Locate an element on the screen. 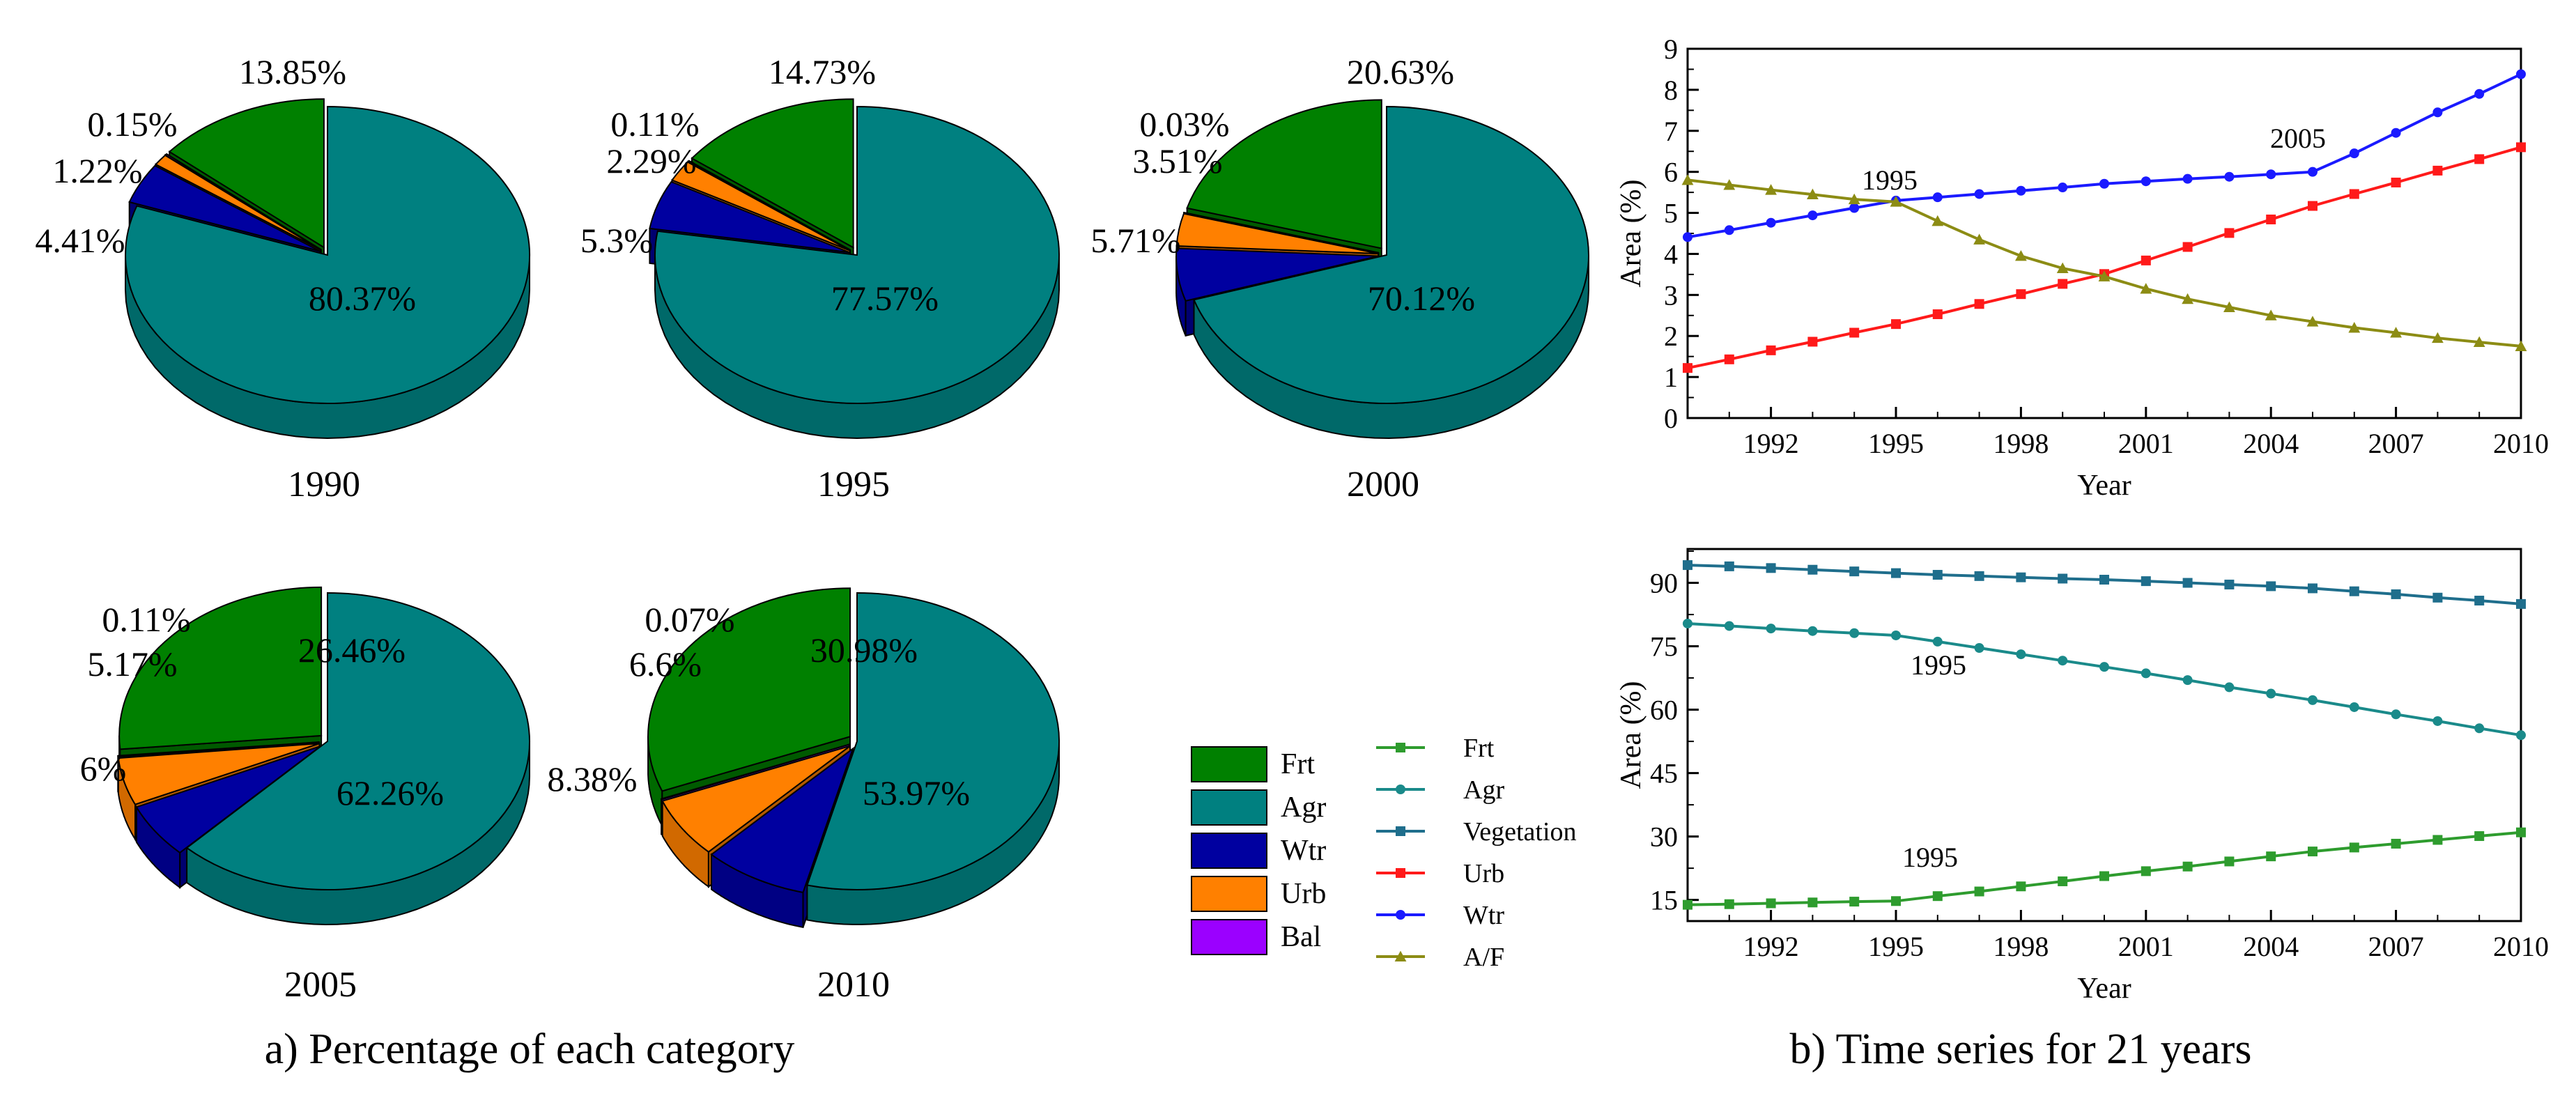 Image resolution: width=2576 pixels, height=1105 pixels. pie-label-wtr: 4.41% is located at coordinates (80, 240).